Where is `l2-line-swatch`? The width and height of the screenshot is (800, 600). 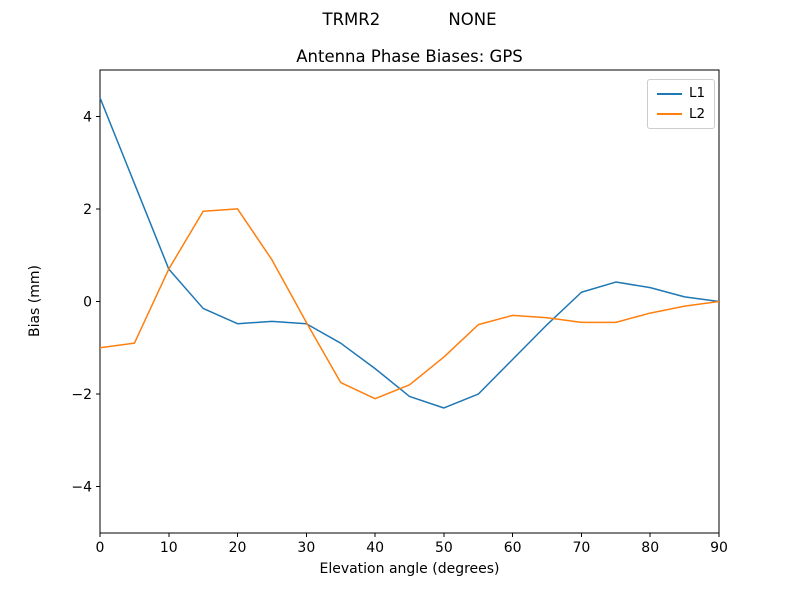
l2-line-swatch is located at coordinates (669, 114).